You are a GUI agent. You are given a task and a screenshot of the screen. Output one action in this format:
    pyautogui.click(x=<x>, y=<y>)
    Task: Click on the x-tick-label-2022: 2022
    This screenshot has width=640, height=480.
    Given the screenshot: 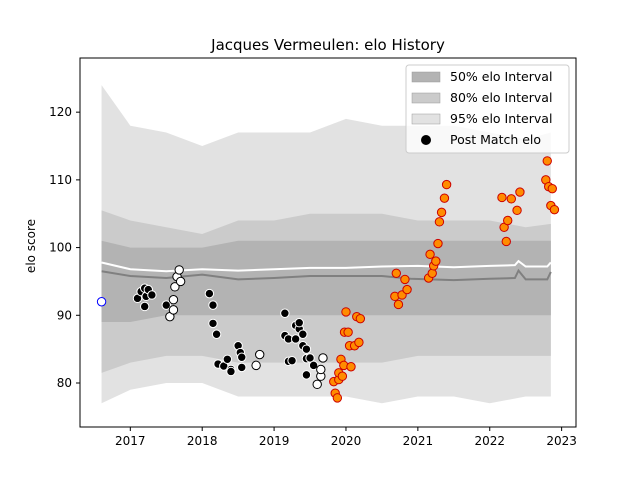 What is the action you would take?
    pyautogui.click(x=489, y=441)
    